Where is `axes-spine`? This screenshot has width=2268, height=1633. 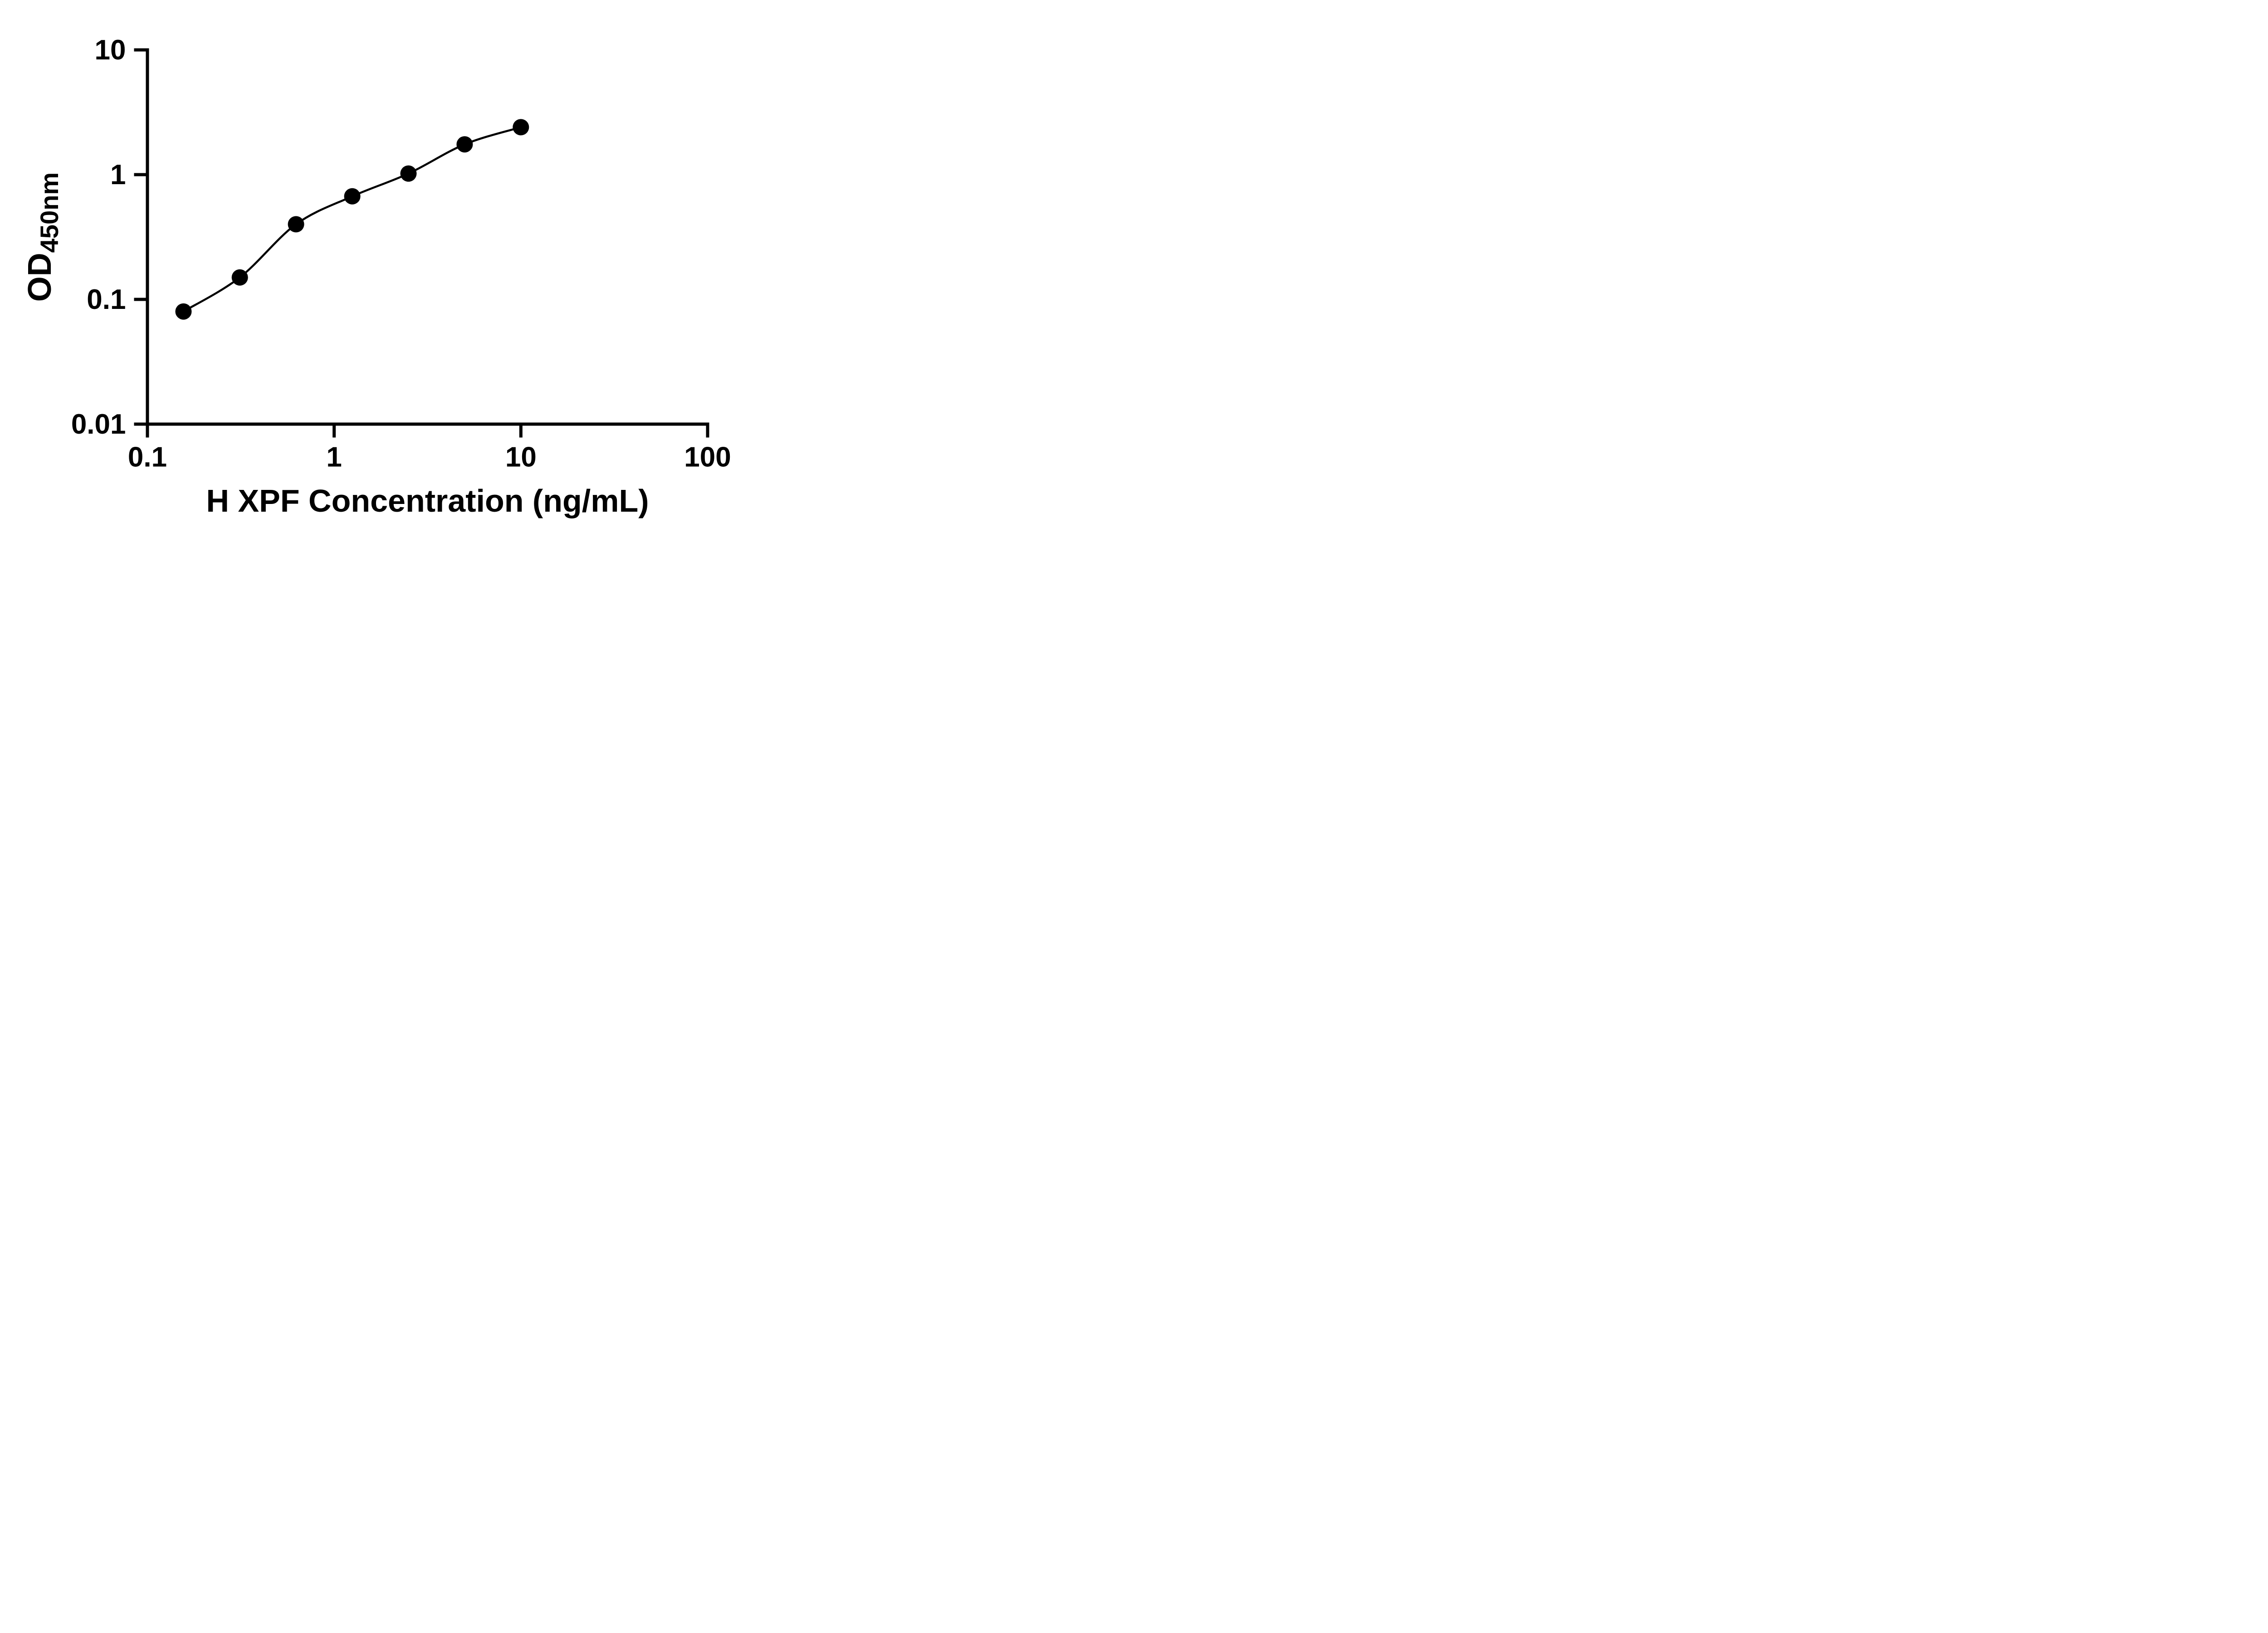 axes-spine is located at coordinates (428, 237).